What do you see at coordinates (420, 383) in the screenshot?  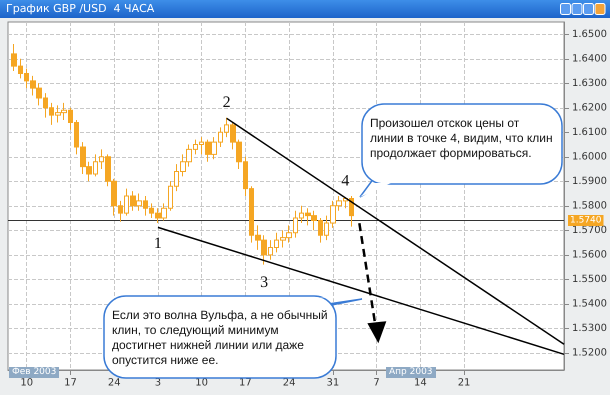 I see `x-tick-label: 14` at bounding box center [420, 383].